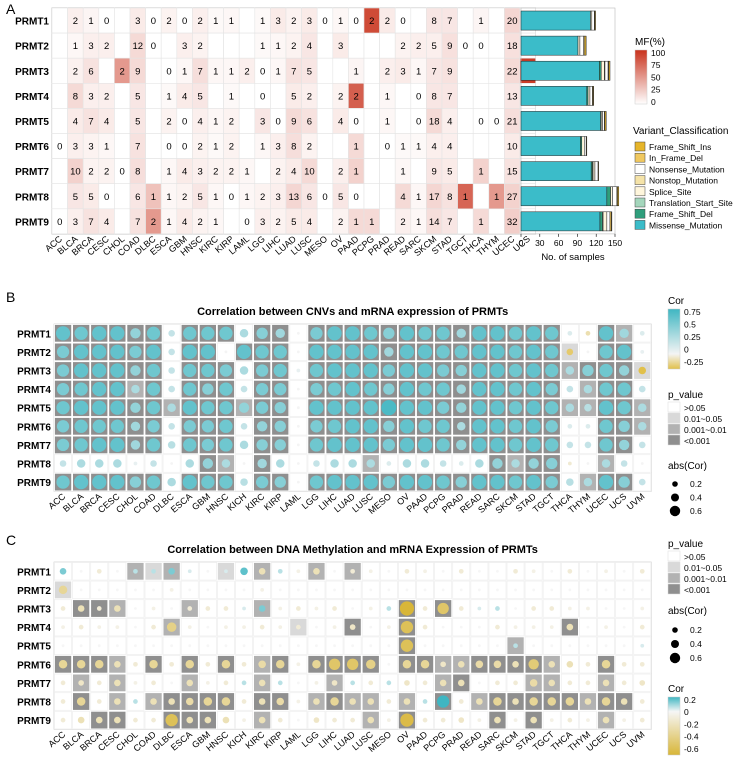  What do you see at coordinates (687, 169) in the screenshot?
I see `variant-legend-label: Nonsense_Mutation` at bounding box center [687, 169].